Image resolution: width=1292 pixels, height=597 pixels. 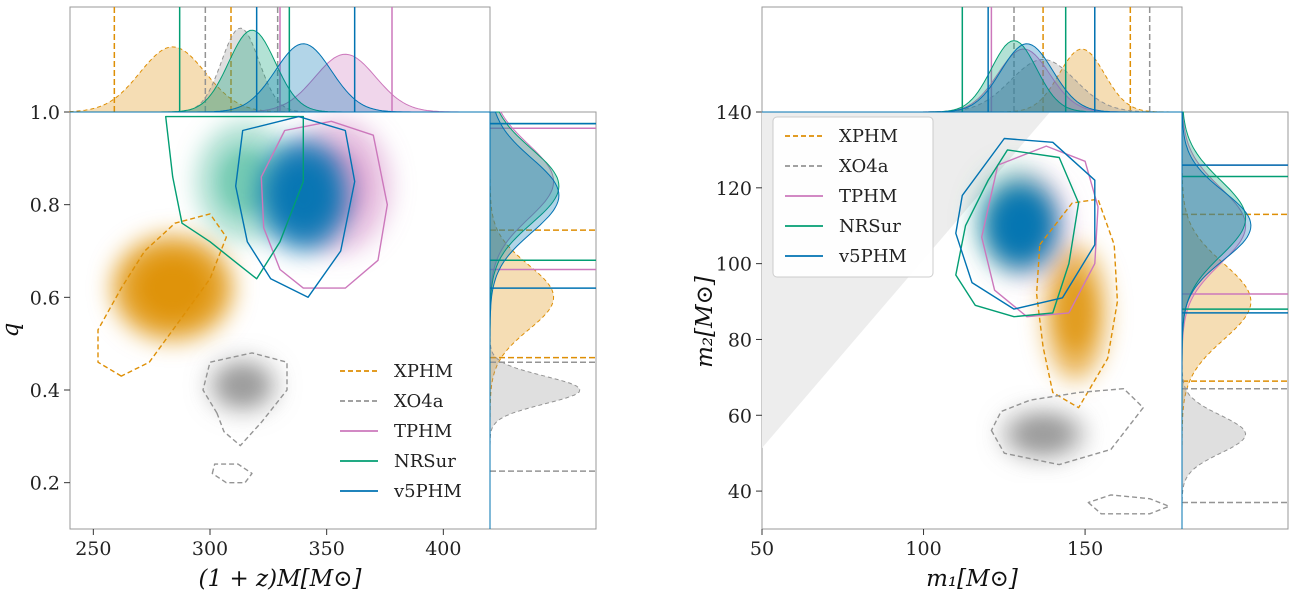 I want to click on left-x-axis-label: (1 + z)M[M⊙], so click(x=280, y=579).